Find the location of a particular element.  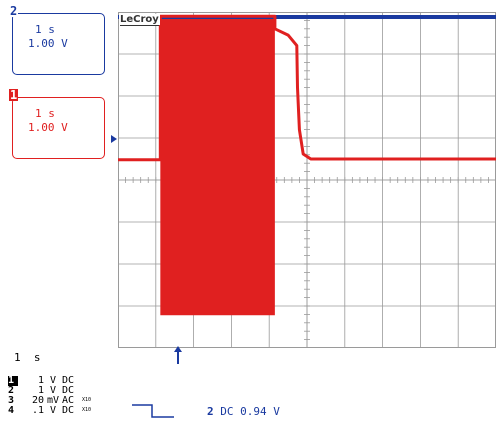

channel-number: 4 is located at coordinates (11, 410).